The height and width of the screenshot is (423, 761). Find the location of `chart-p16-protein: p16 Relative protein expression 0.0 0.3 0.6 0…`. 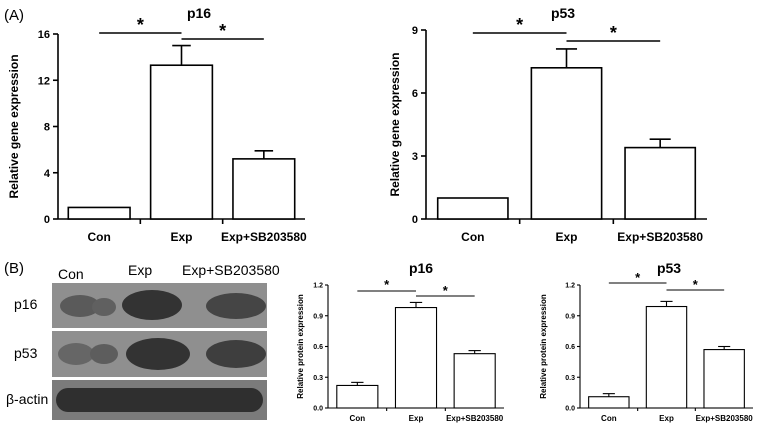

chart-p16-protein: p16 Relative protein expression 0.0 0.3 0.6 0… is located at coordinates (400, 341).